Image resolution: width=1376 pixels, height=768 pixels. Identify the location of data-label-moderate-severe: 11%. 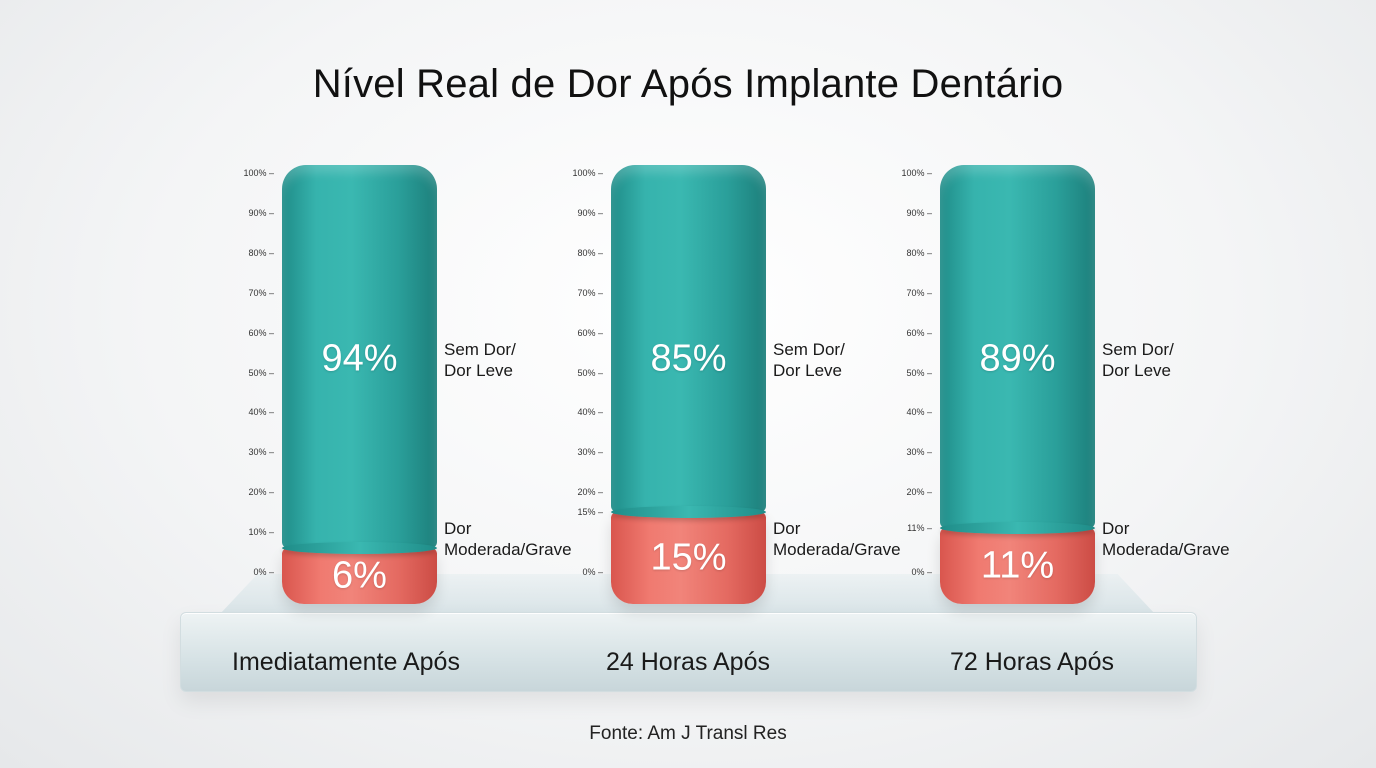
(1017, 565).